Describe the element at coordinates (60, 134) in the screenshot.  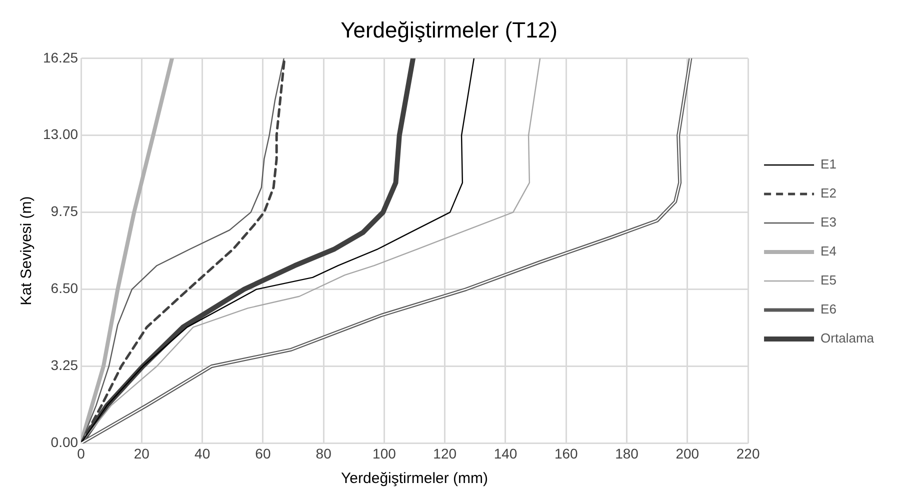
I see `y-tick-label: 13.00` at that location.